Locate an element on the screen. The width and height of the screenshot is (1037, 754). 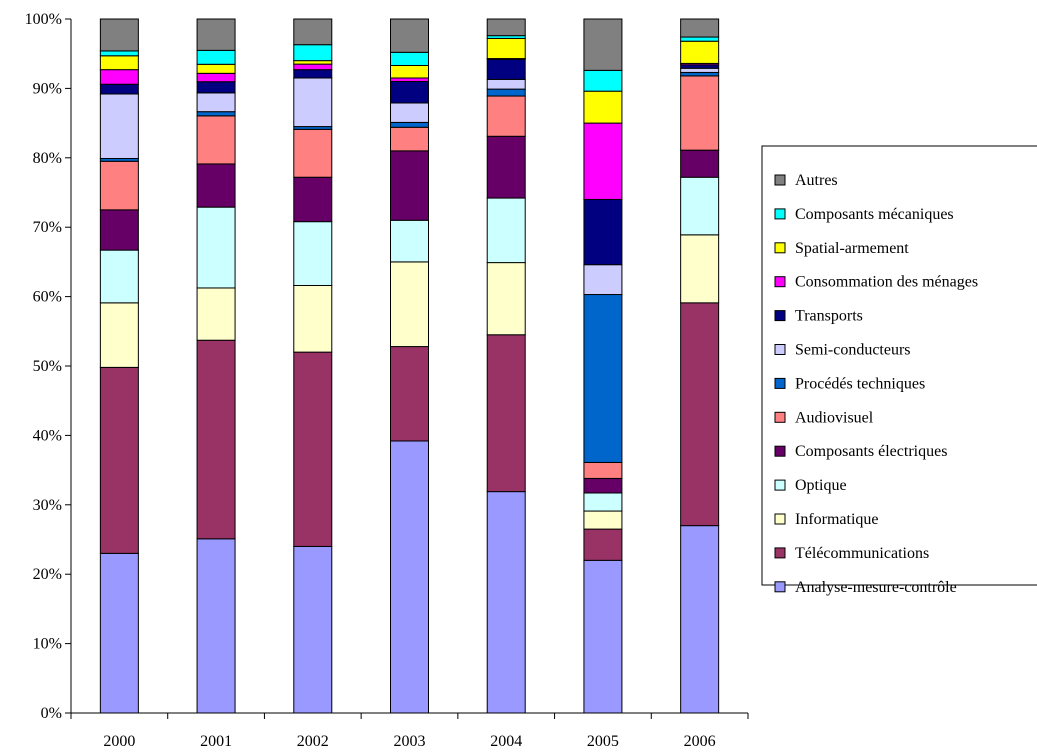
x-tick-label: 2000 is located at coordinates (119, 741).